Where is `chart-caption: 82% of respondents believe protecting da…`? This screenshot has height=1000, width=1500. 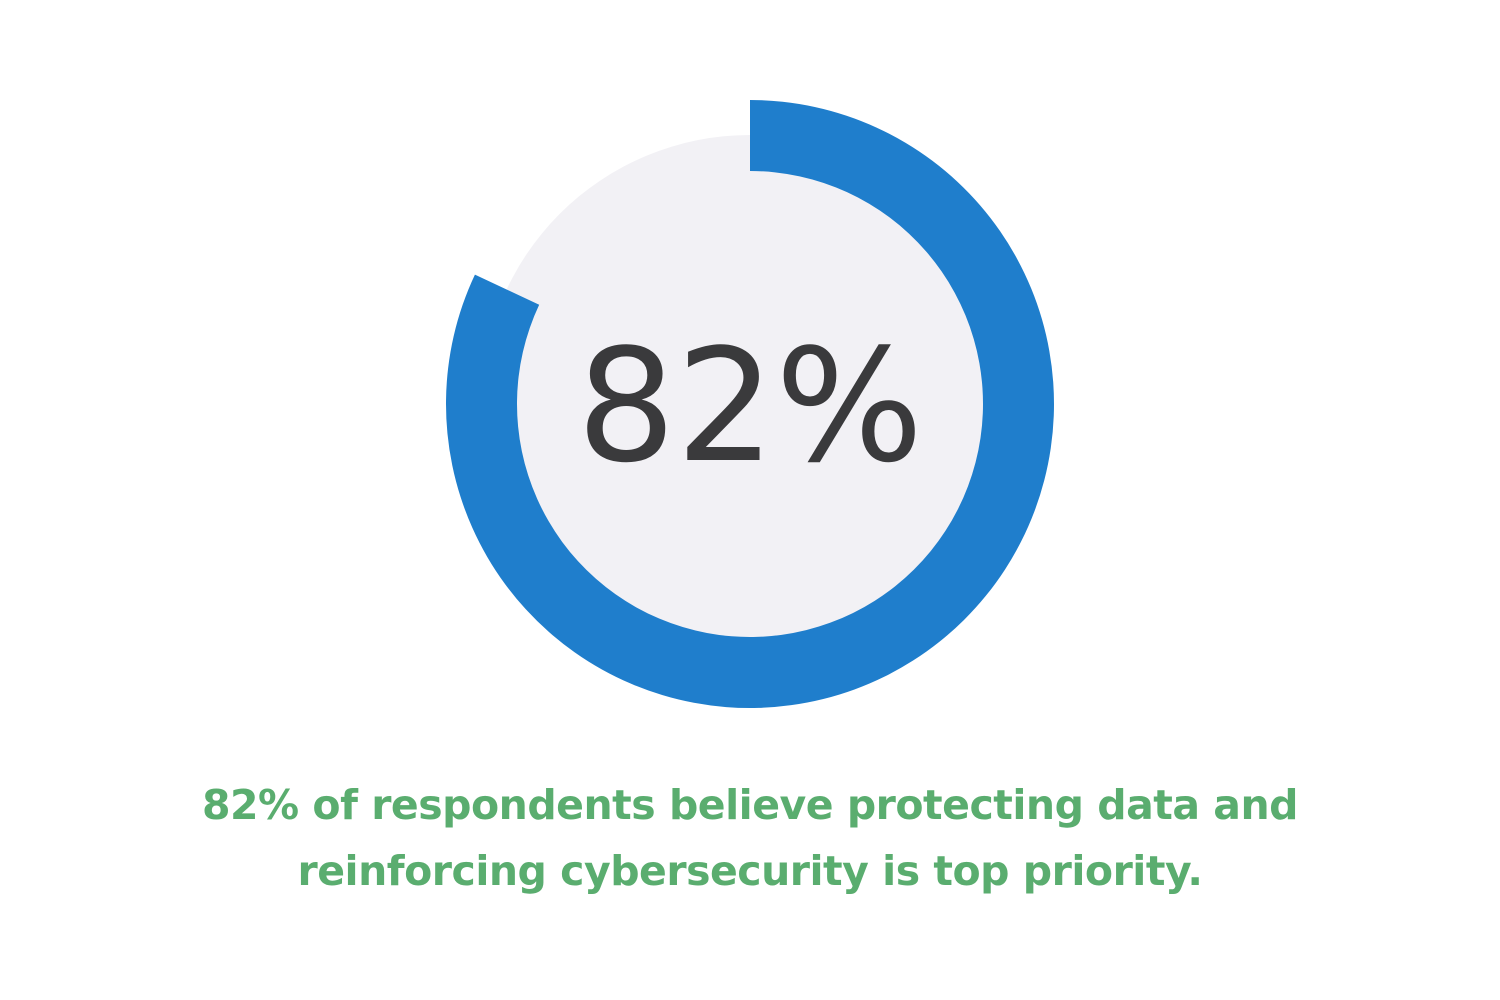
chart-caption: 82% of respondents believe protecting da… is located at coordinates (750, 838).